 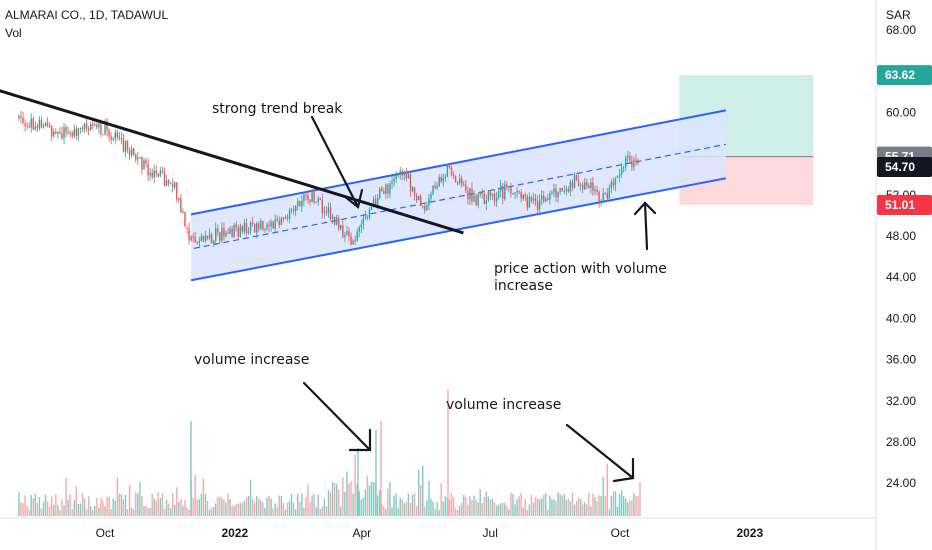 What do you see at coordinates (87, 15) in the screenshot?
I see `chart-title: ALMARAI CO., 1D, TADAWUL` at bounding box center [87, 15].